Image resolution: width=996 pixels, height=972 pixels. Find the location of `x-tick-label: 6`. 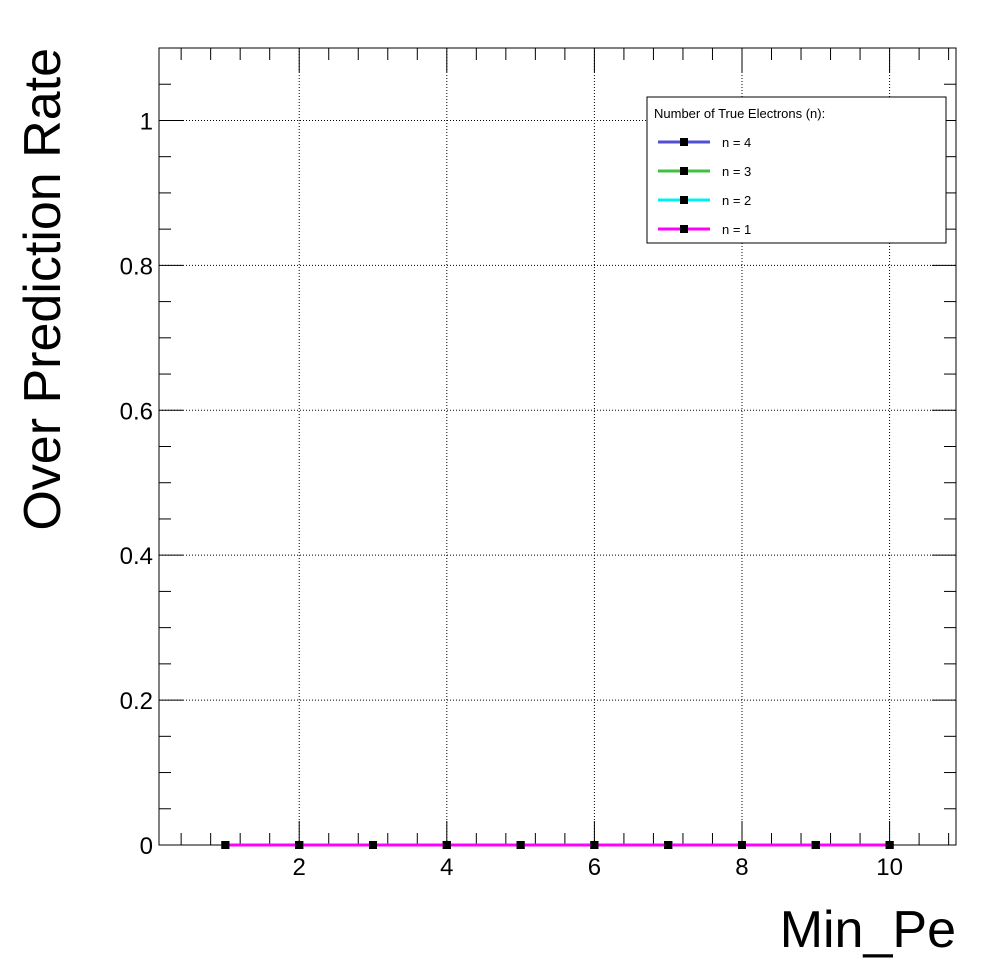

x-tick-label: 6 is located at coordinates (594, 867).